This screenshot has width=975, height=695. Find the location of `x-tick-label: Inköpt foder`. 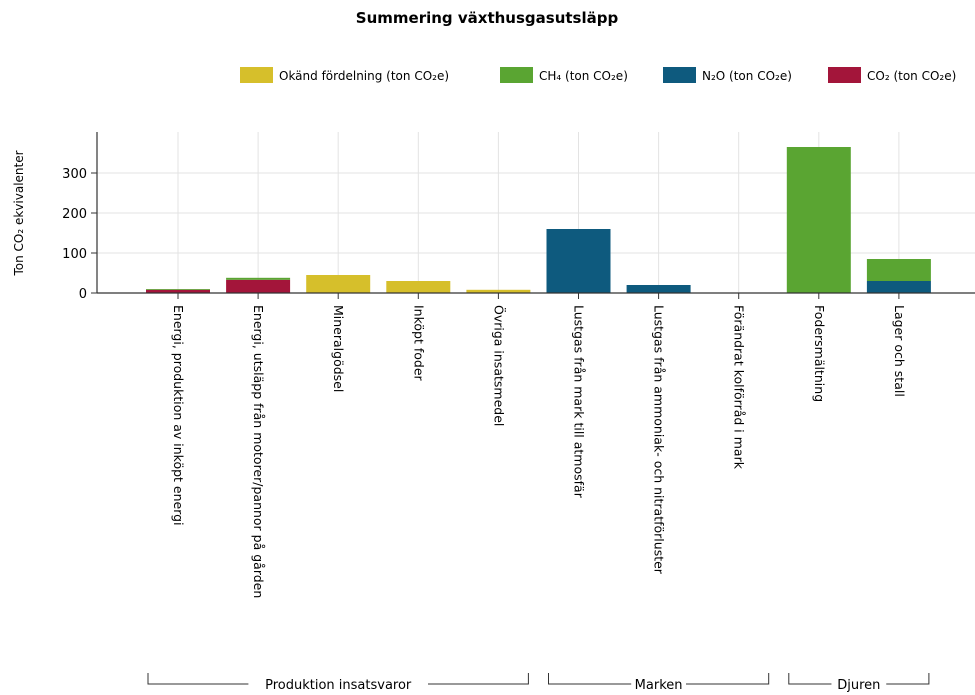

x-tick-label: Inköpt foder is located at coordinates (418, 343).